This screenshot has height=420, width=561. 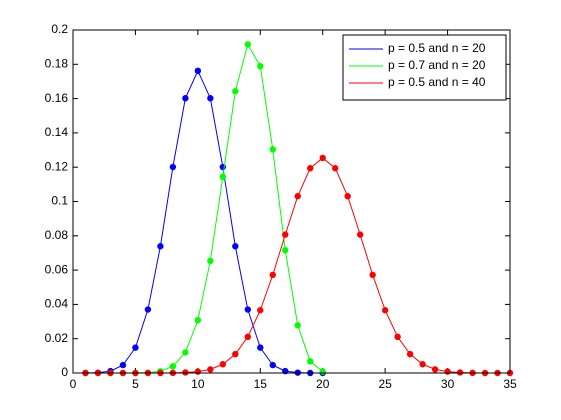 I want to click on y-tick-label: 0.02, so click(x=57, y=338).